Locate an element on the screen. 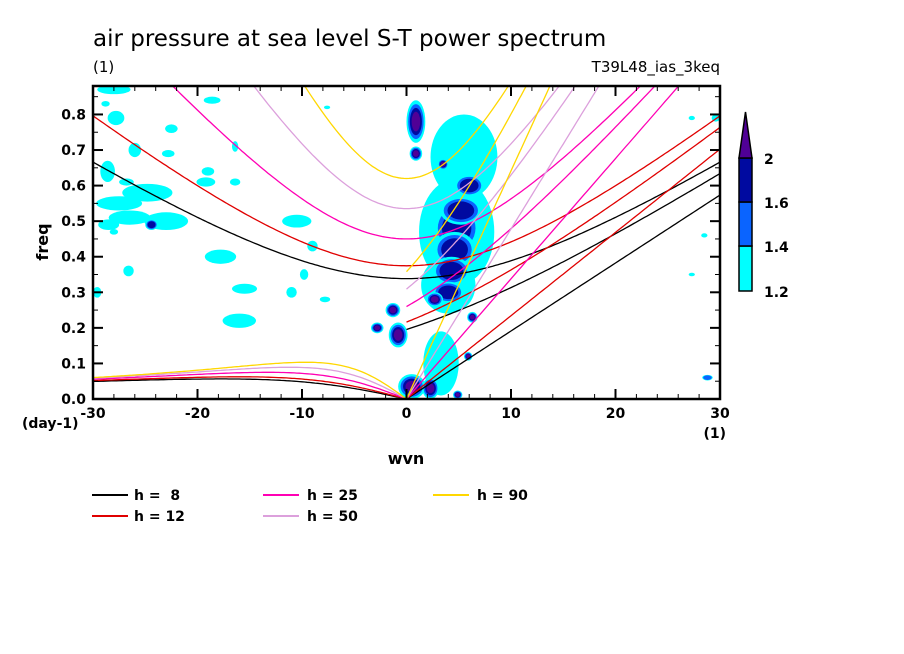 The image size is (904, 654). colorbar-label: 1.4 is located at coordinates (776, 248).